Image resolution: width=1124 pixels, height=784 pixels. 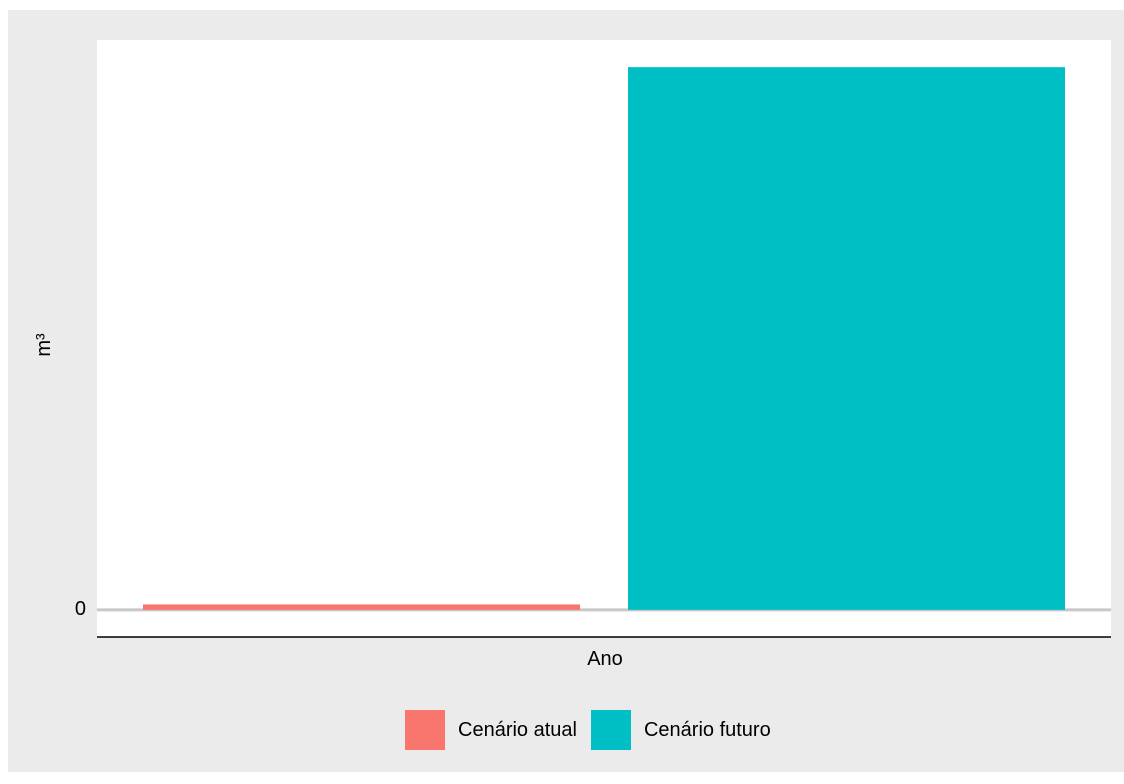 I want to click on legend-item-cenario-atual: Cenário atual, so click(x=491, y=730).